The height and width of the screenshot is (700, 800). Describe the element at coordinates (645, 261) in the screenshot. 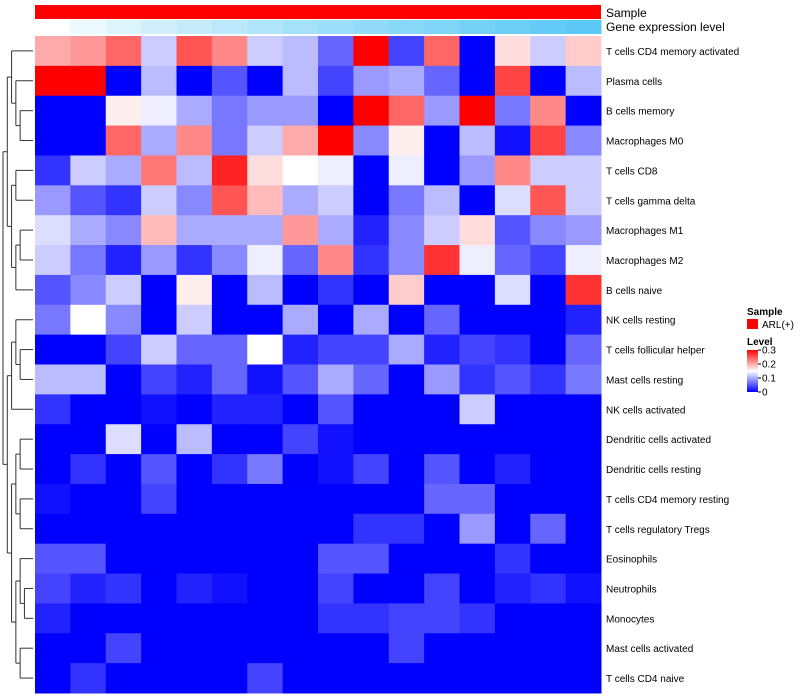

I see `row-label: Macrophages M2` at that location.